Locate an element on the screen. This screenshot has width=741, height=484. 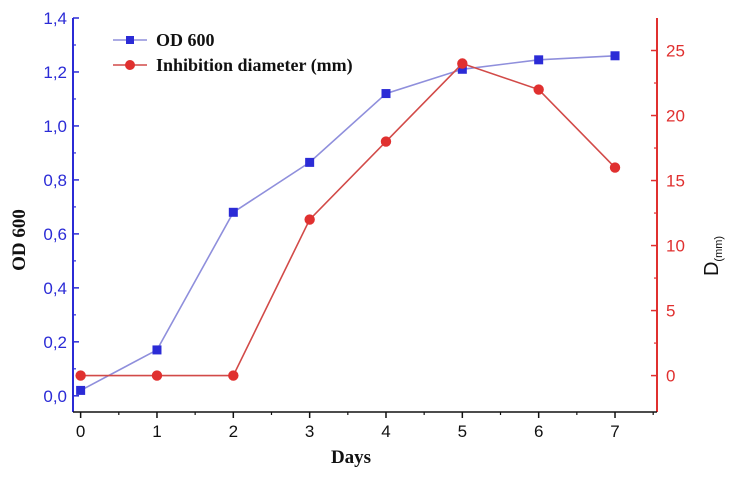
left-y-tick-label: 0,8 is located at coordinates (55, 180).